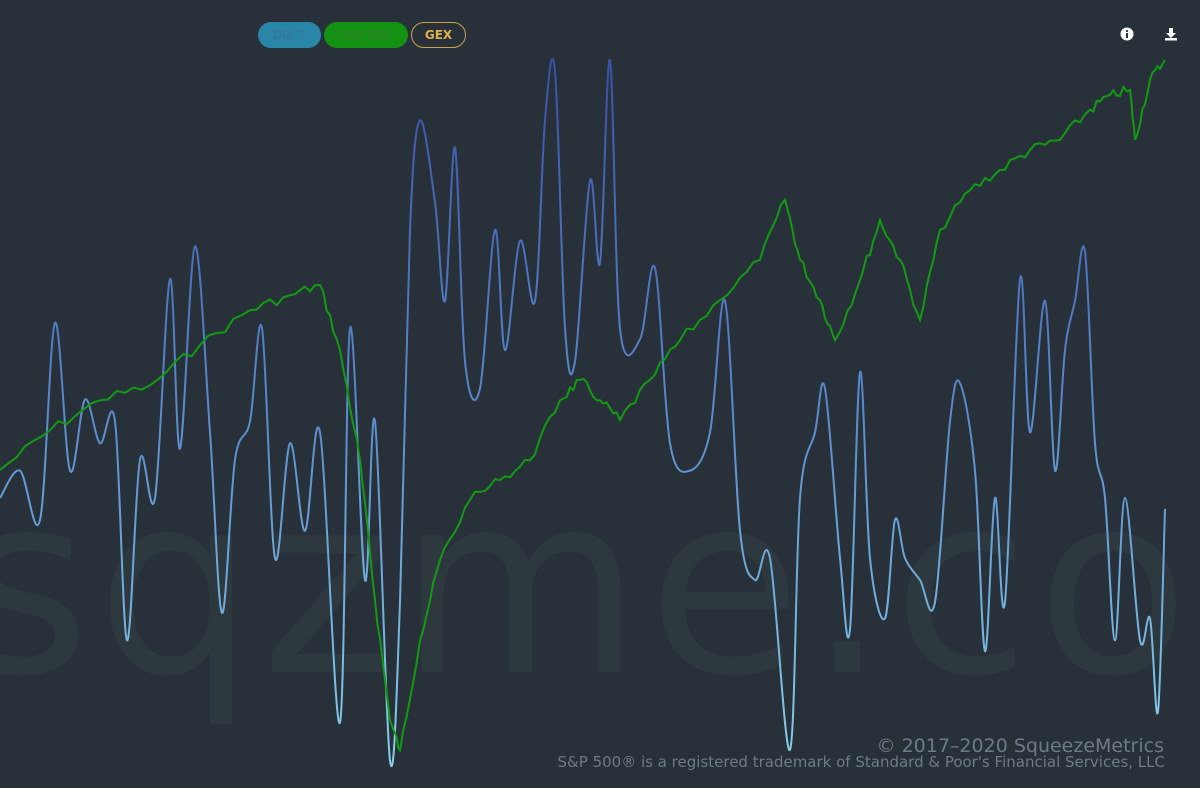  What do you see at coordinates (1128, 34) in the screenshot?
I see `info-icon` at bounding box center [1128, 34].